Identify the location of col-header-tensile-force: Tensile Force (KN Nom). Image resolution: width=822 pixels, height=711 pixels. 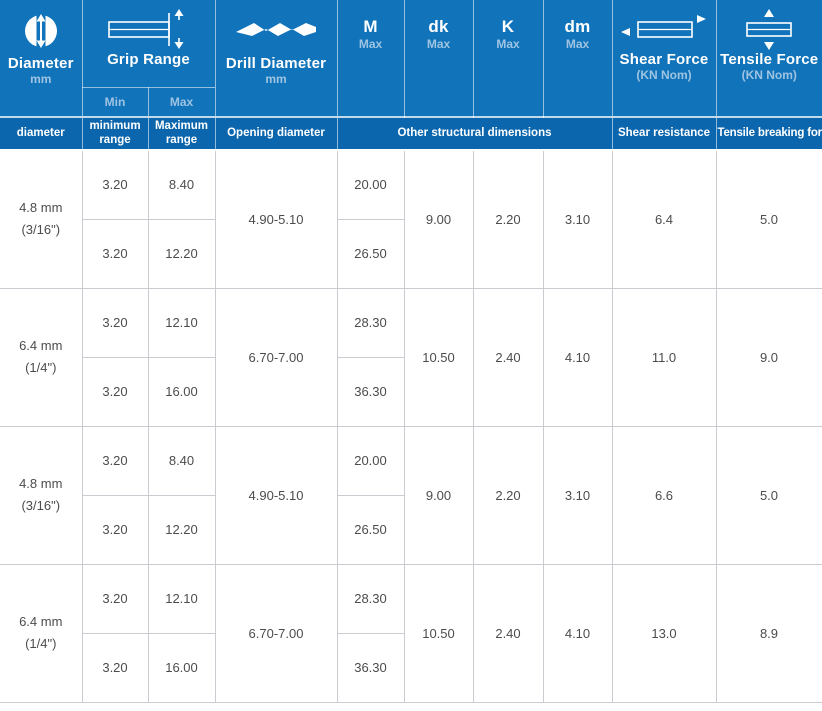
(769, 58).